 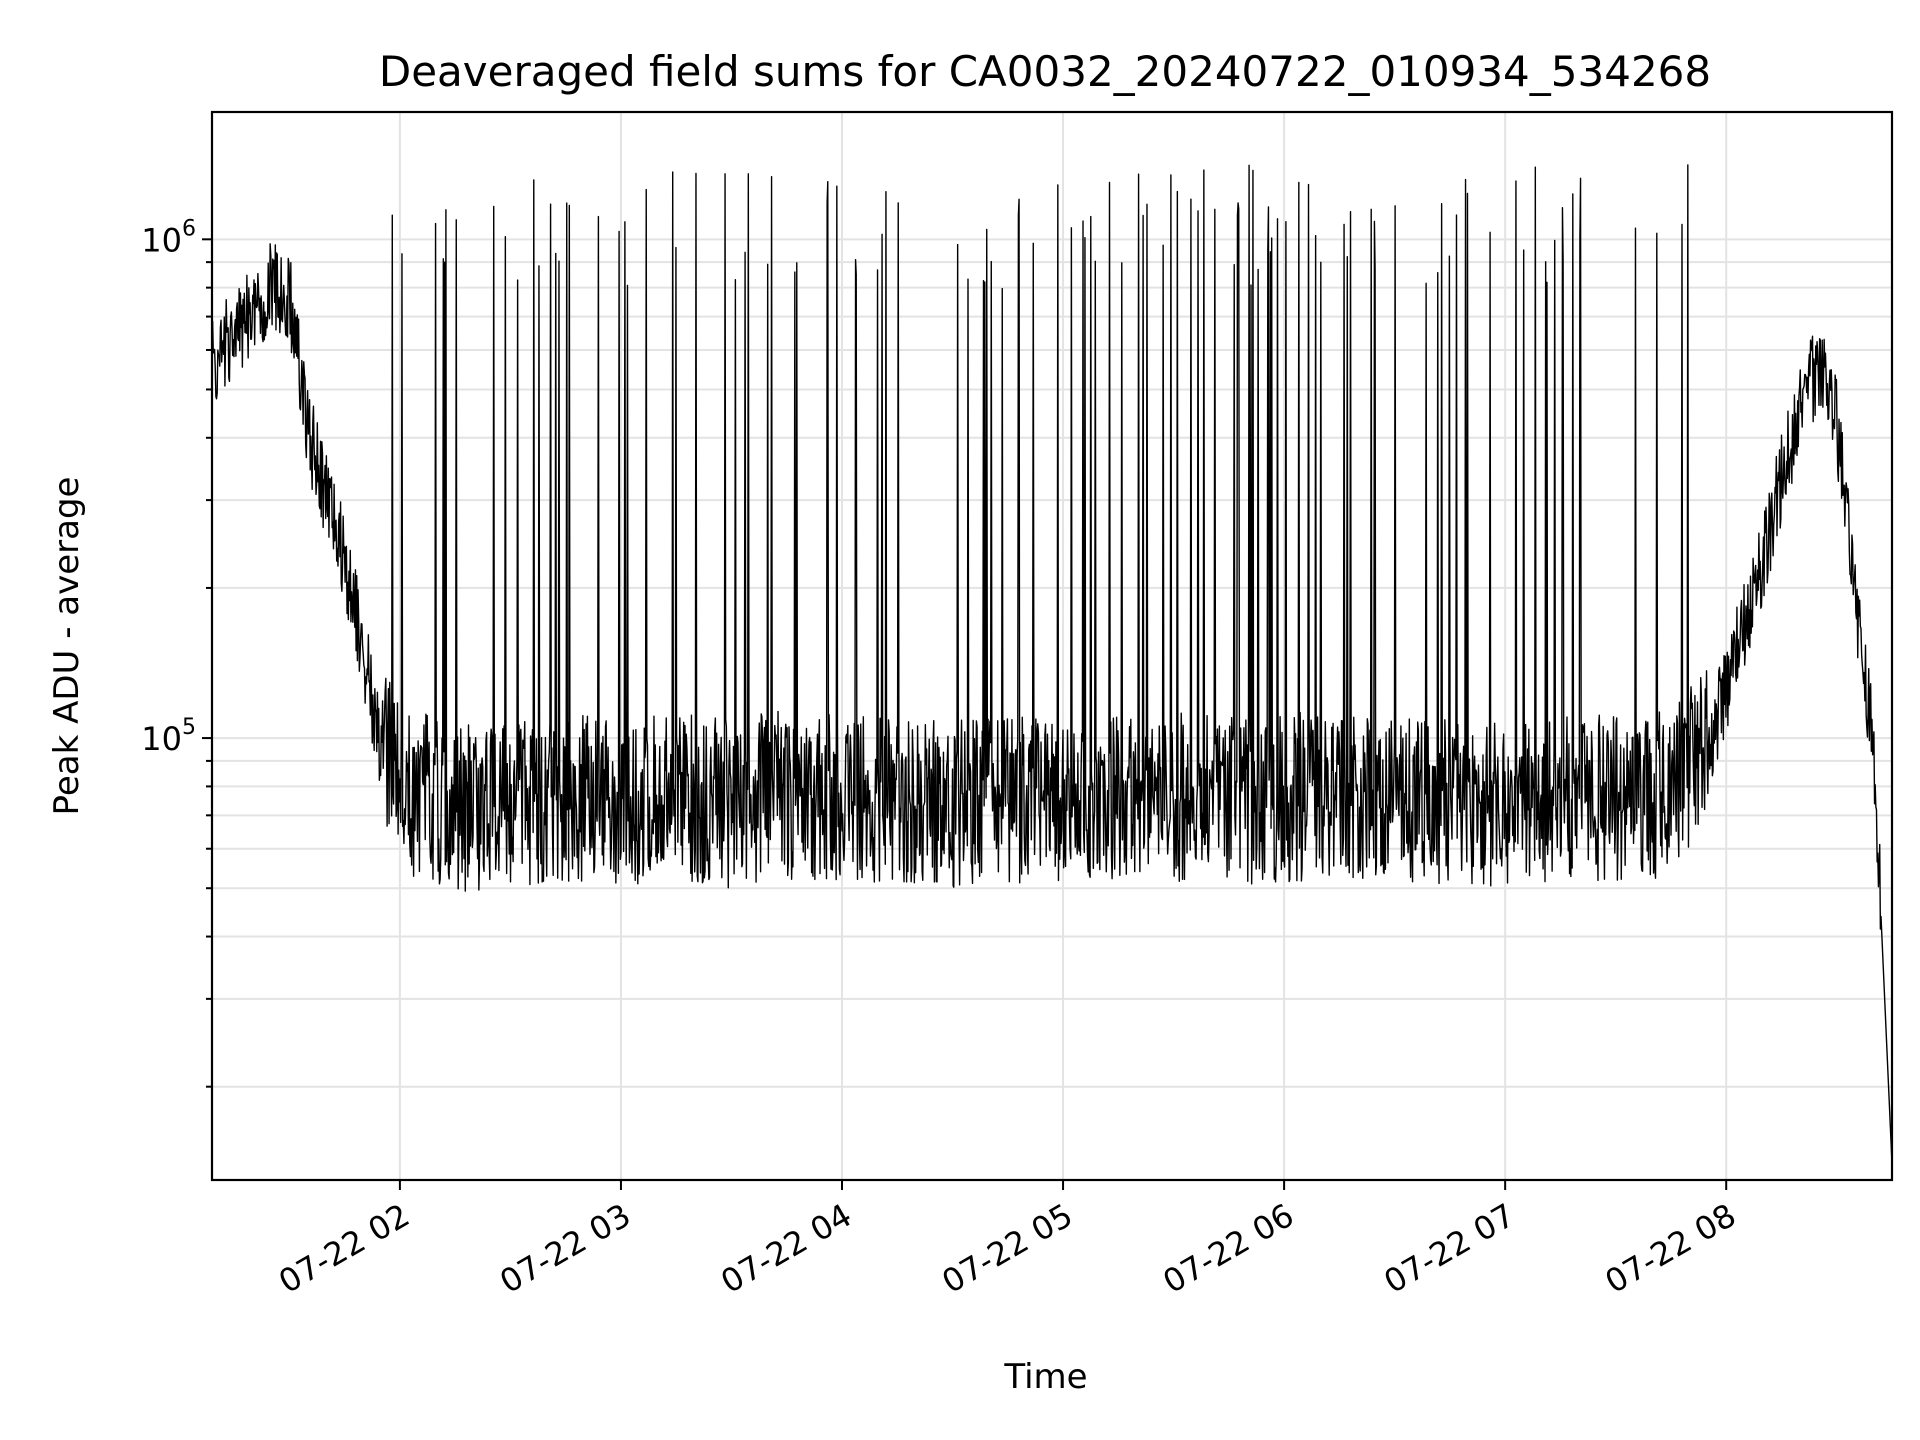 What do you see at coordinates (1045, 1377) in the screenshot?
I see `x-axis-label: Time` at bounding box center [1045, 1377].